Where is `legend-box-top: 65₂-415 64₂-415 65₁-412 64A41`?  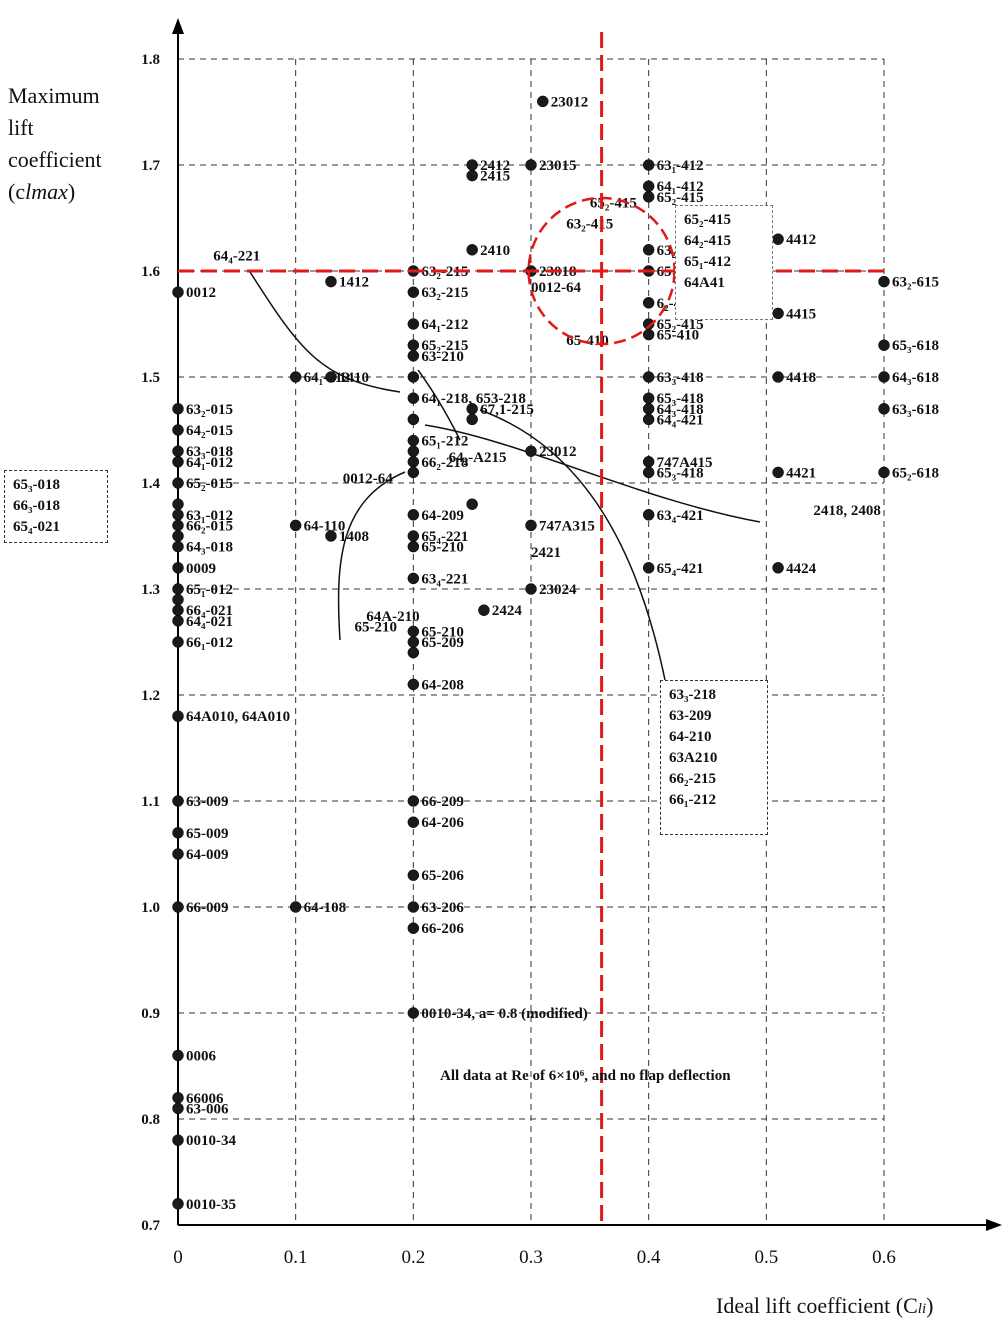 legend-box-top: 65₂-415 64₂-415 65₁-412 64A41 is located at coordinates (724, 262).